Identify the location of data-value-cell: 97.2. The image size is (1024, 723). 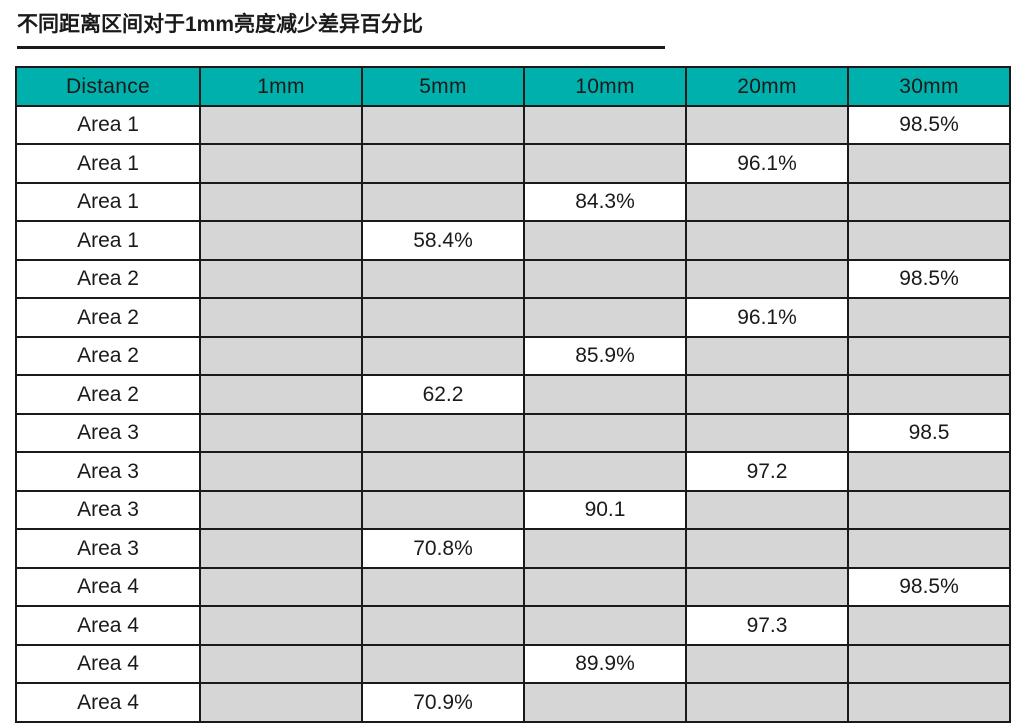
(767, 471).